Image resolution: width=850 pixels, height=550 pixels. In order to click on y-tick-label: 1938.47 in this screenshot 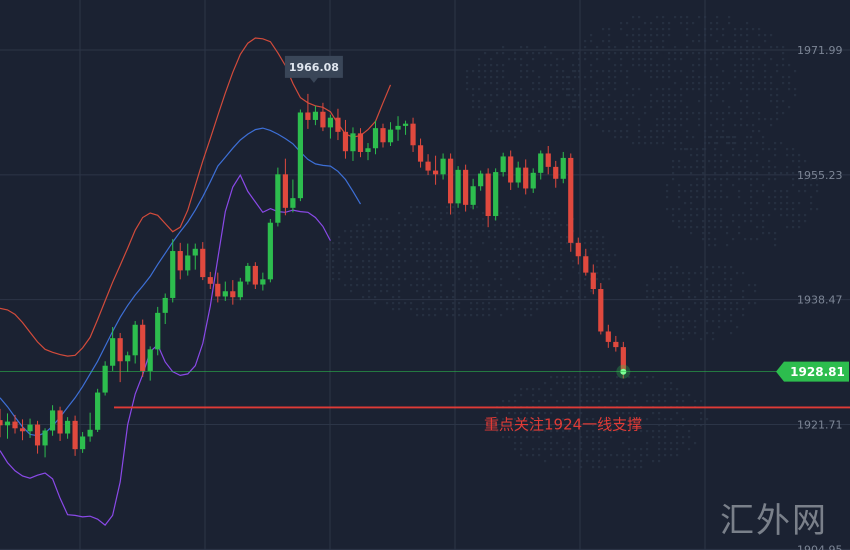, I will do `click(820, 300)`.